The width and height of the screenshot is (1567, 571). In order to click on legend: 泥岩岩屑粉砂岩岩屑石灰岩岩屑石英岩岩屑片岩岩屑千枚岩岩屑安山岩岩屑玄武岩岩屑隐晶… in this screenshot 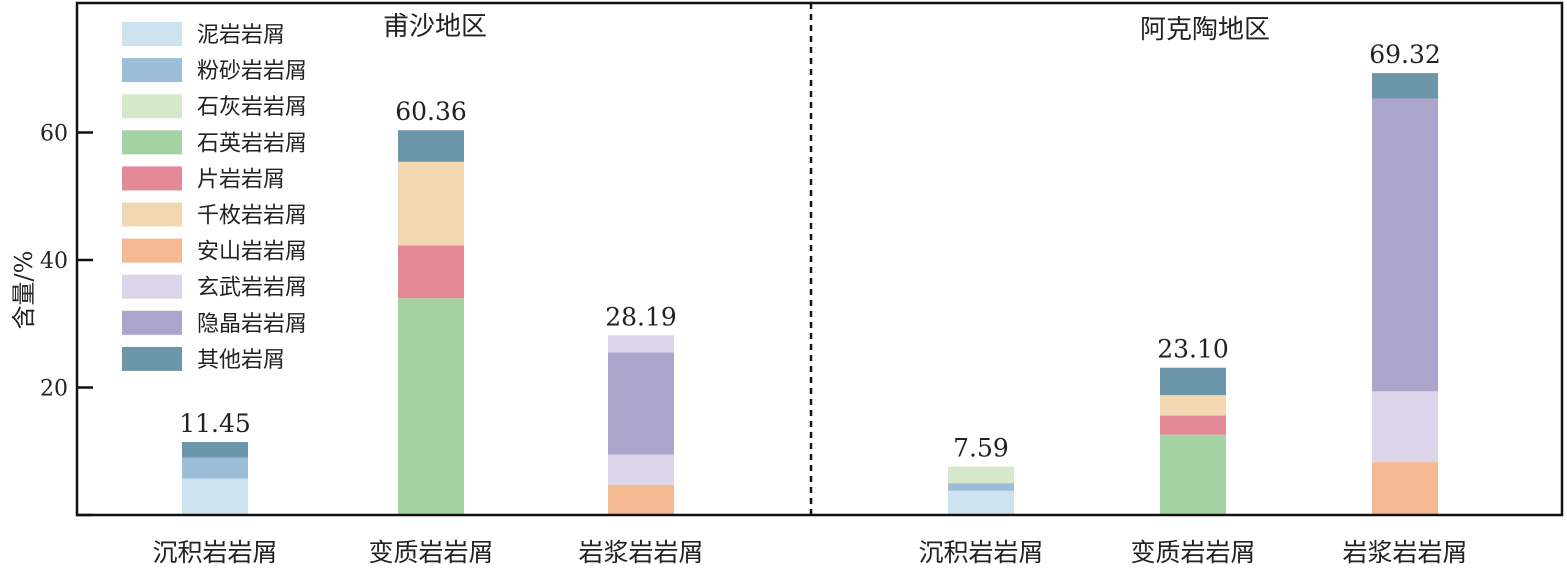, I will do `click(214, 197)`.